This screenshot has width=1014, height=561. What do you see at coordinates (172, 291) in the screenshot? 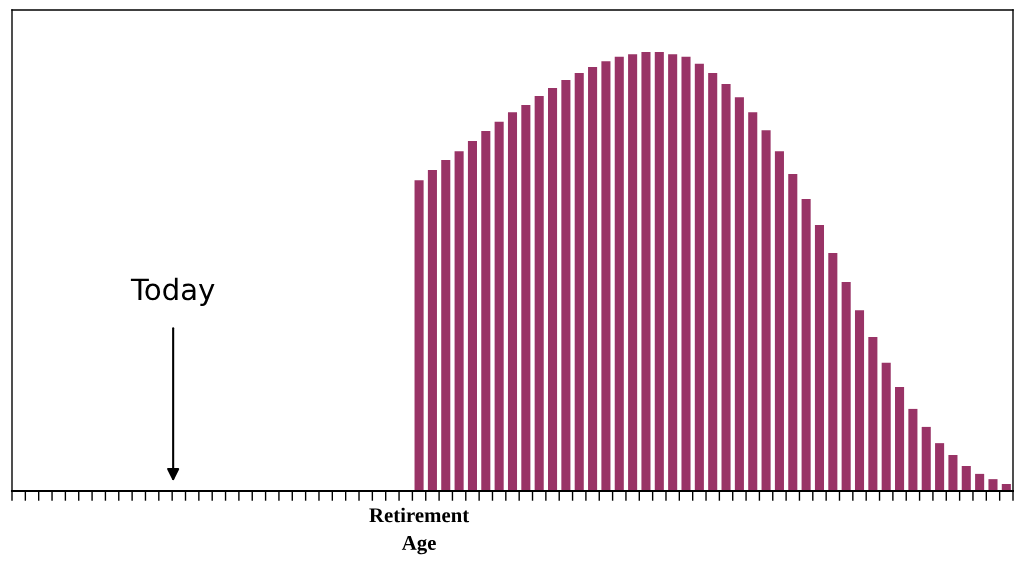
I see `text: Today` at bounding box center [172, 291].